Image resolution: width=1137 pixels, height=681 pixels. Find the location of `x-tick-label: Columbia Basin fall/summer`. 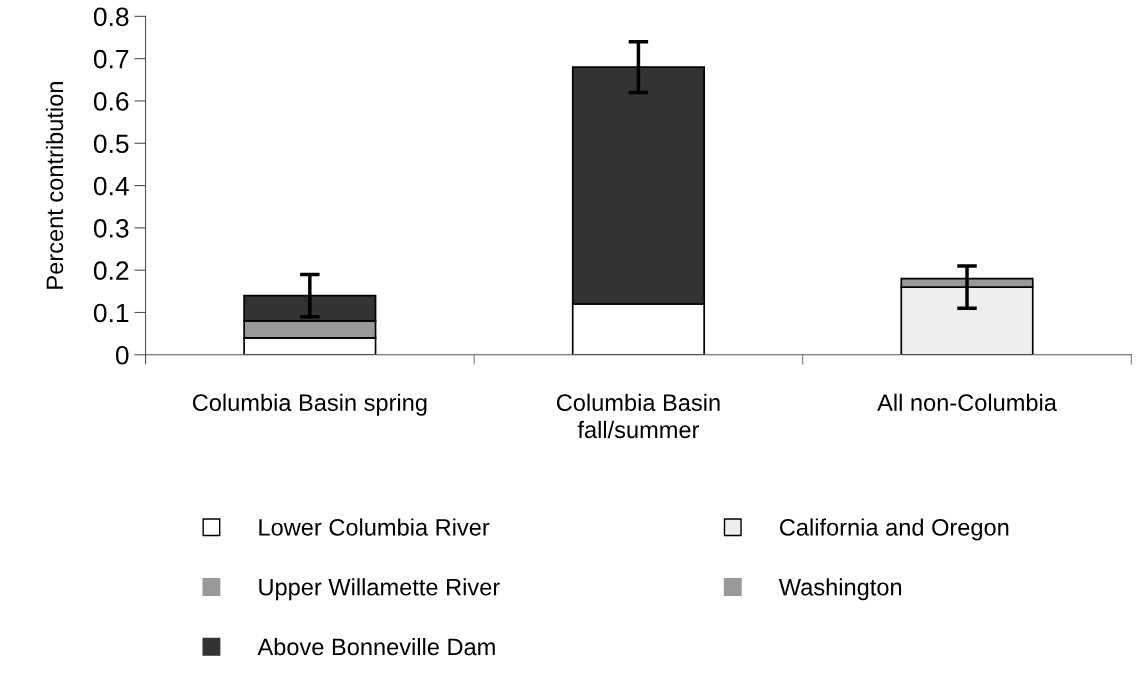

x-tick-label: Columbia Basin fall/summer is located at coordinates (638, 416).